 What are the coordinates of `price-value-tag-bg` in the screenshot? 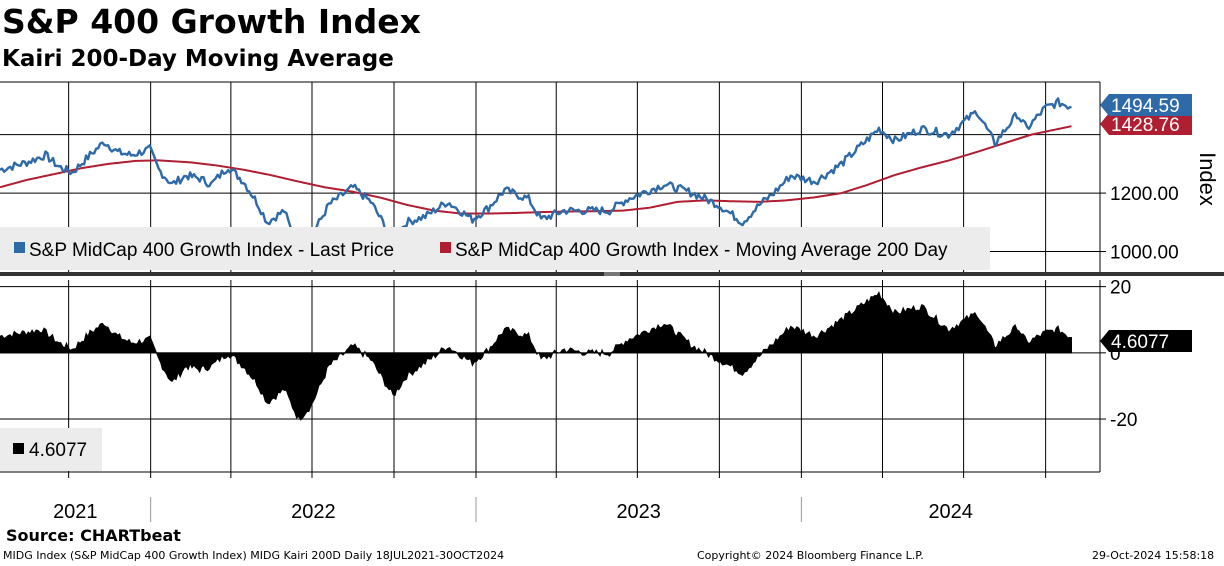 It's located at (1146, 105).